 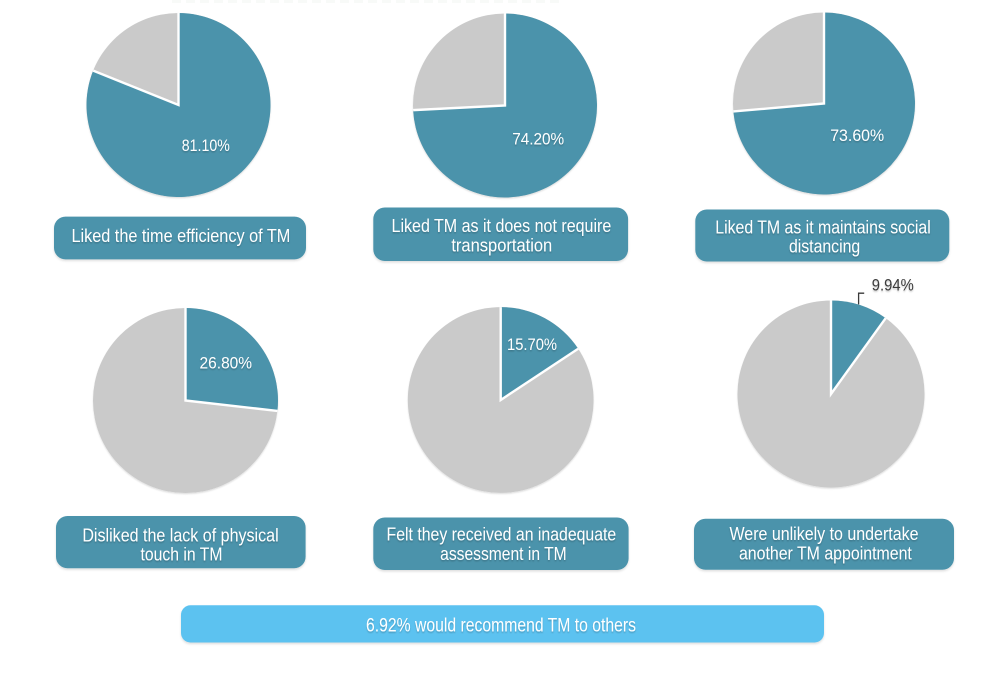 What do you see at coordinates (532, 345) in the screenshot?
I see `svg-text: 15.70%` at bounding box center [532, 345].